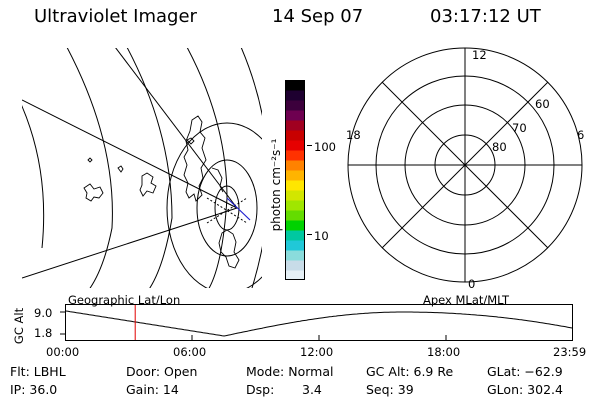  Describe the element at coordinates (390, 389) in the screenshot. I see `status-seq: Seq: 39` at that location.